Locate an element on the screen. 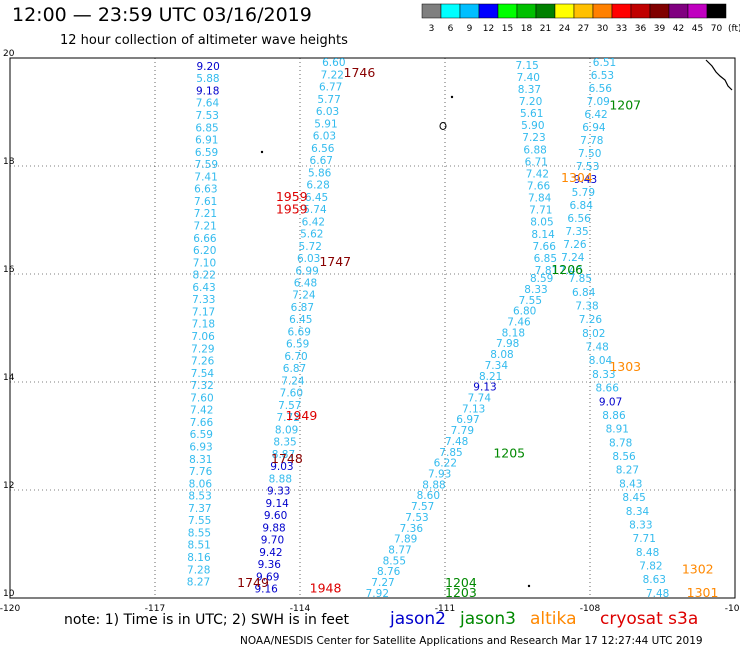 The image size is (740, 650). wave-height-value: 6.71 is located at coordinates (536, 162).